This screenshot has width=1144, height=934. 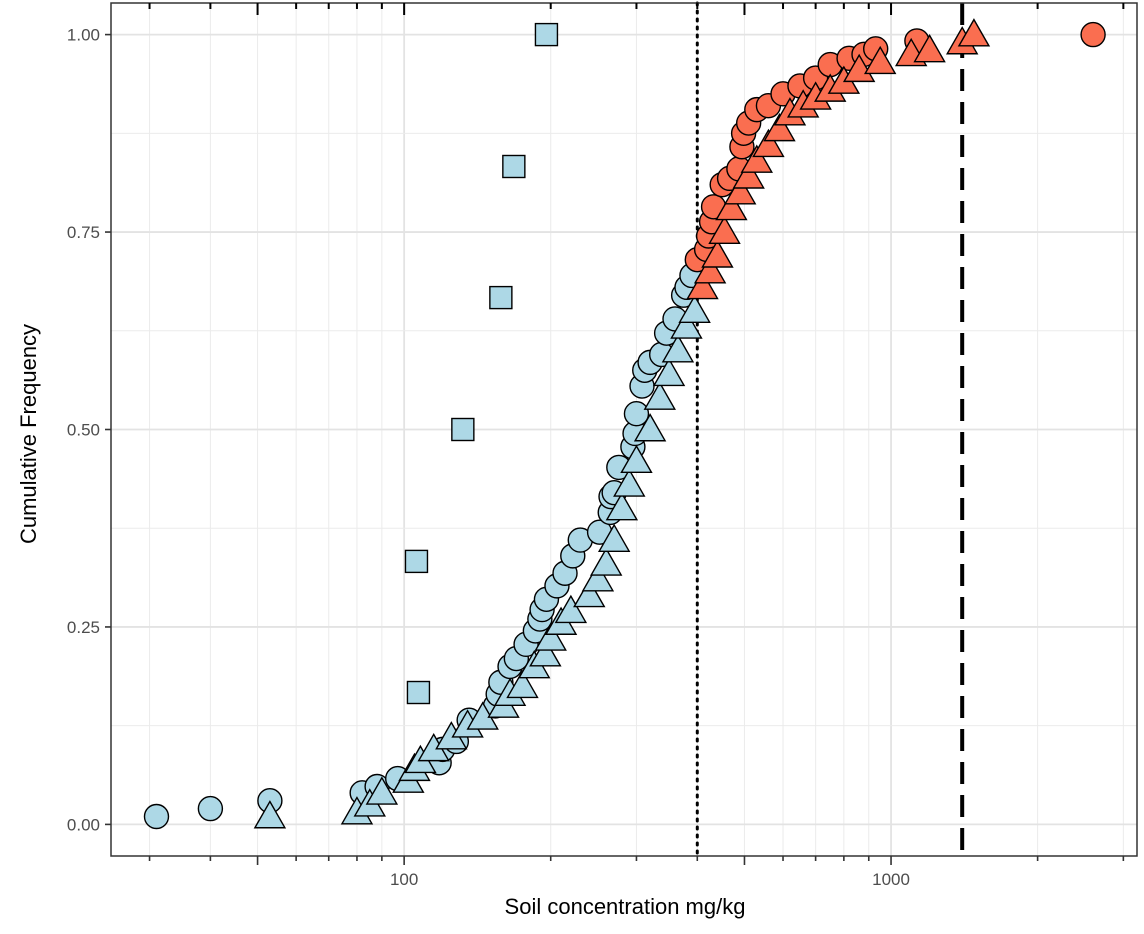 I want to click on y-tick-label: 0.75, so click(x=83, y=232).